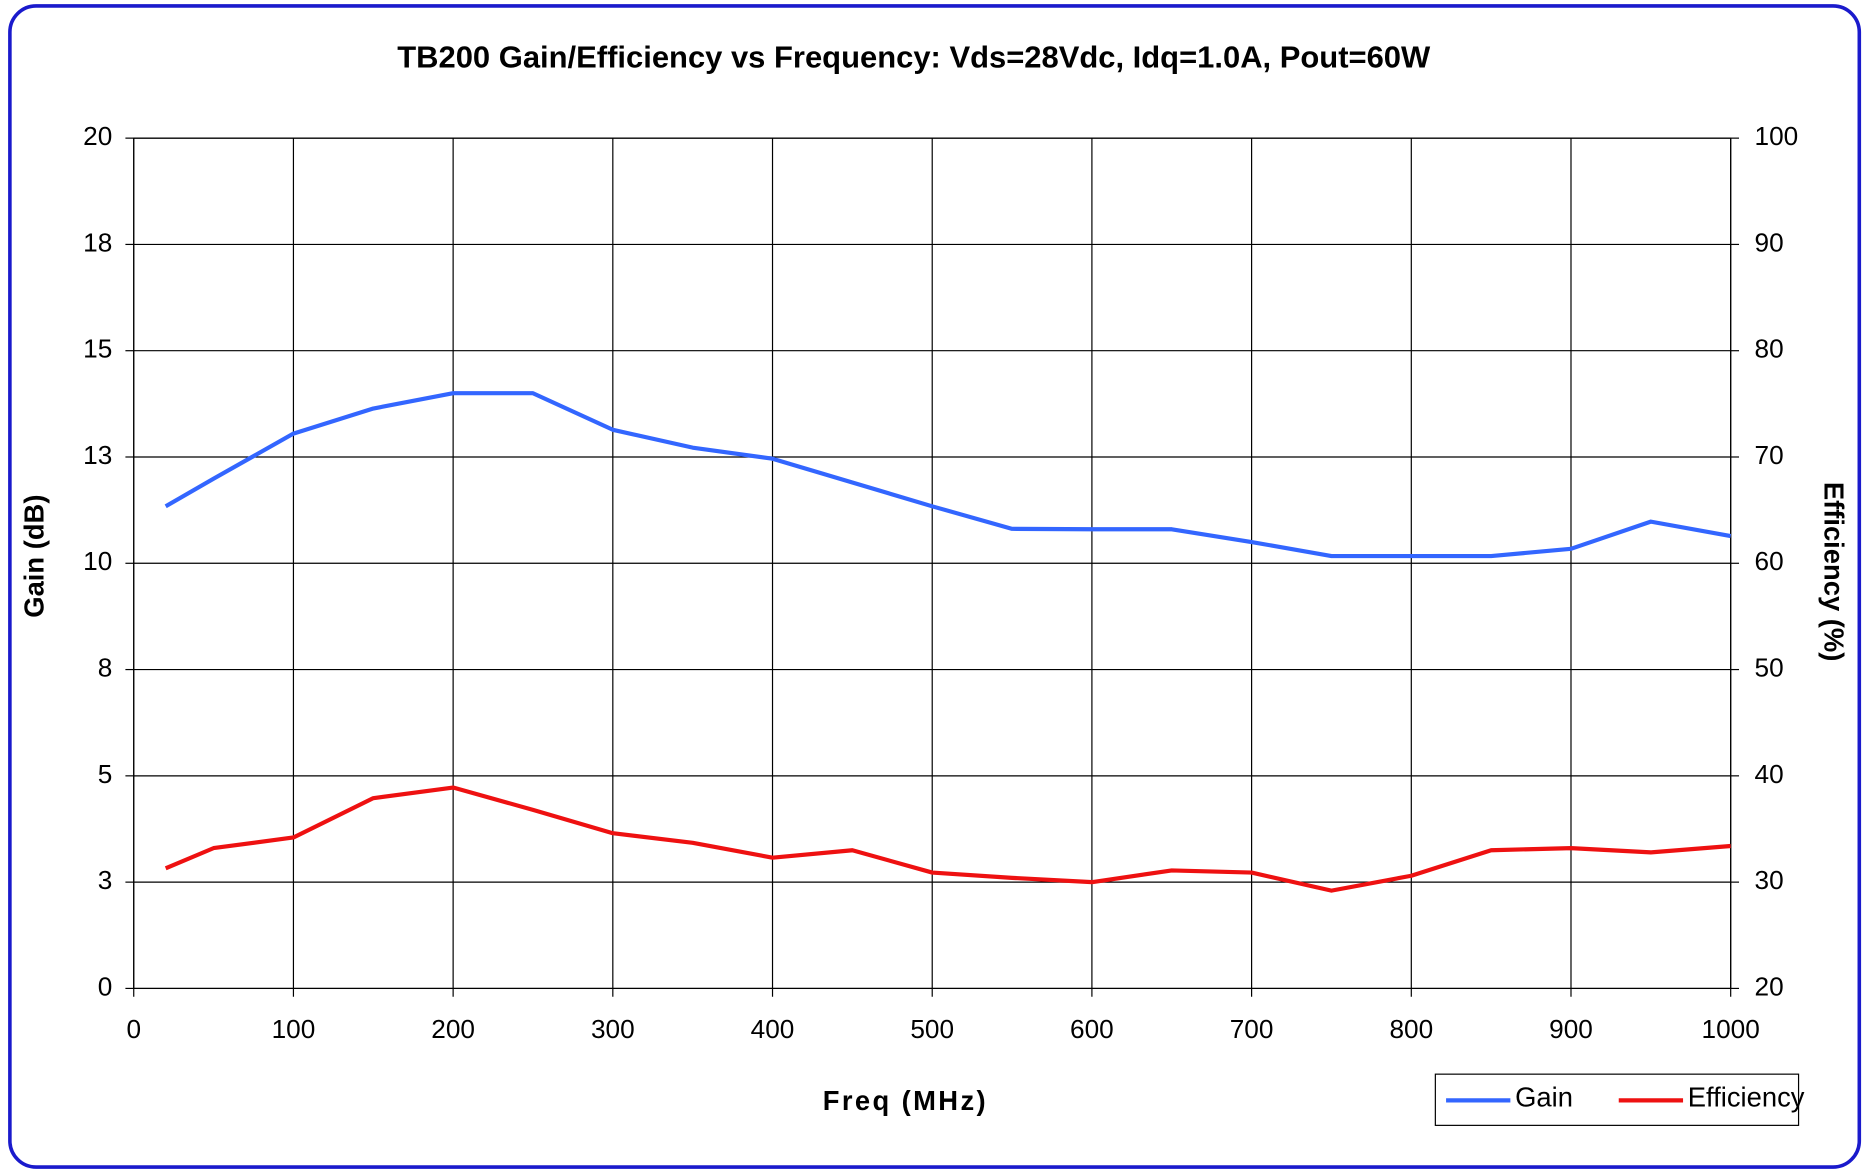 This screenshot has width=1868, height=1173. Describe the element at coordinates (1769, 667) in the screenshot. I see `y2-tick-label: 50` at that location.